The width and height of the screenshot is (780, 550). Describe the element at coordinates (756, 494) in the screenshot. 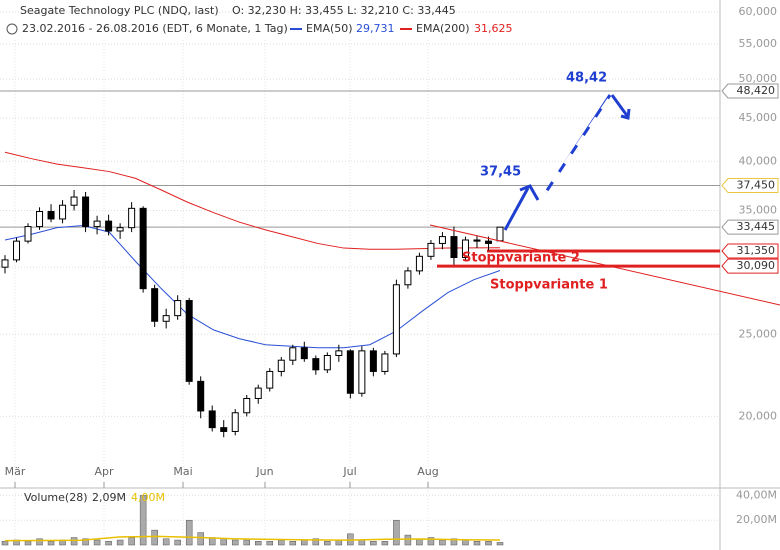

I see `y-tick-label: 40,00M` at that location.